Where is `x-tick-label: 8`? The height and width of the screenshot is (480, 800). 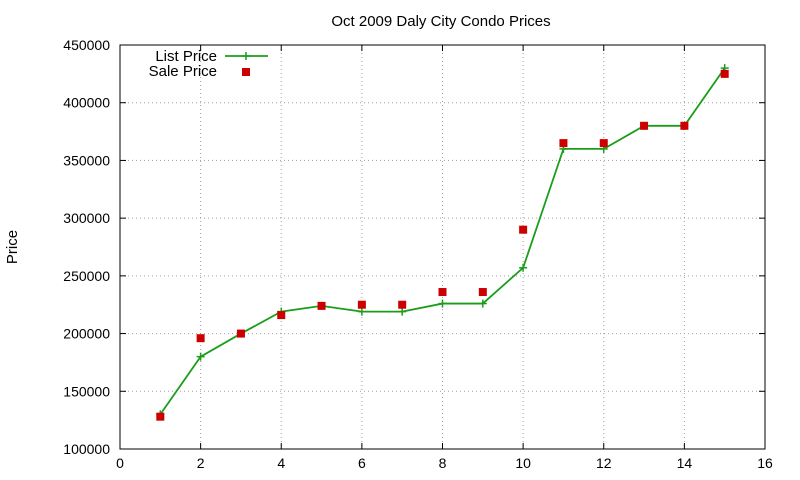
x-tick-label: 8 is located at coordinates (443, 463).